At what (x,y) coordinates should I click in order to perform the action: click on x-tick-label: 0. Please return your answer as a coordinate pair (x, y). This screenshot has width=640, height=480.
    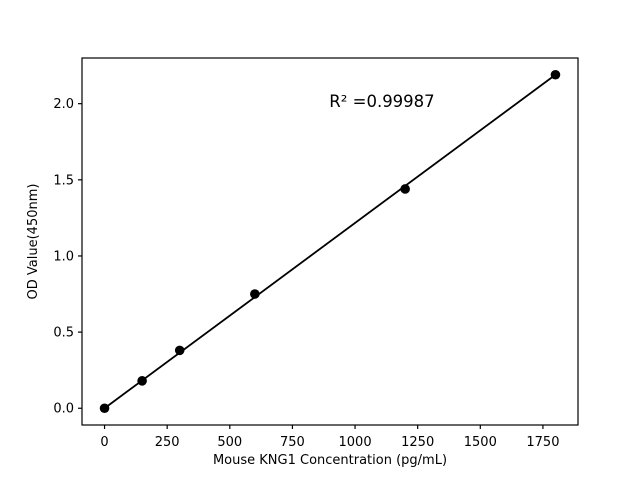
    Looking at the image, I should click on (104, 442).